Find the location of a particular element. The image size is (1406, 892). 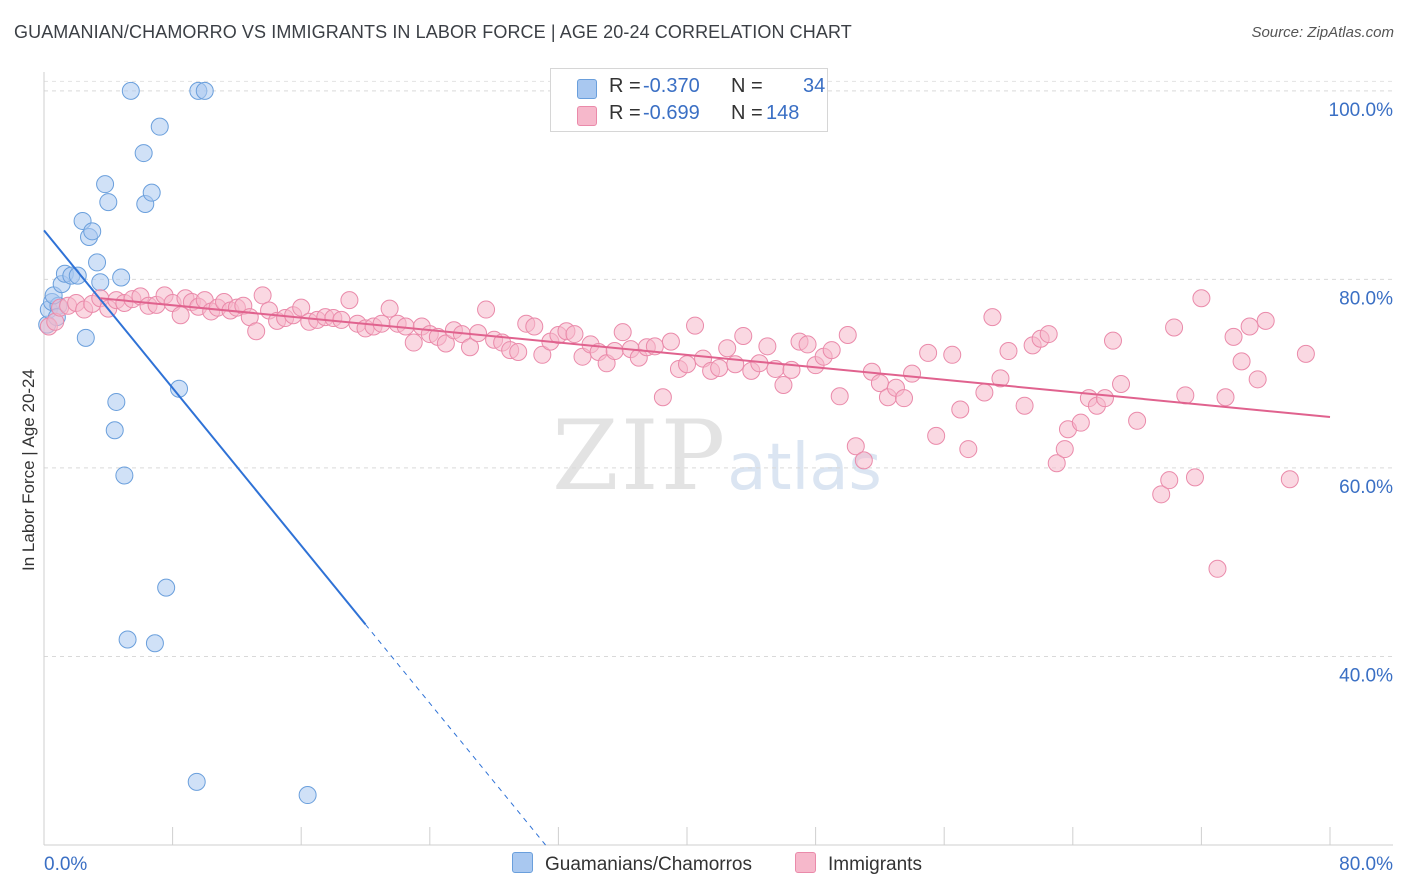

stats-row-immigrants: R = -0.699 N = 148 is located at coordinates (689, 115).